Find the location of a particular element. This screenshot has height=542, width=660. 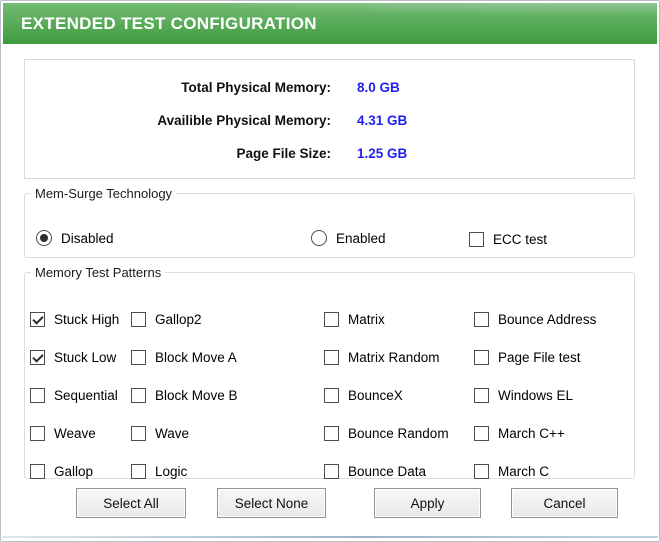

option-label: Weave is located at coordinates (75, 433).